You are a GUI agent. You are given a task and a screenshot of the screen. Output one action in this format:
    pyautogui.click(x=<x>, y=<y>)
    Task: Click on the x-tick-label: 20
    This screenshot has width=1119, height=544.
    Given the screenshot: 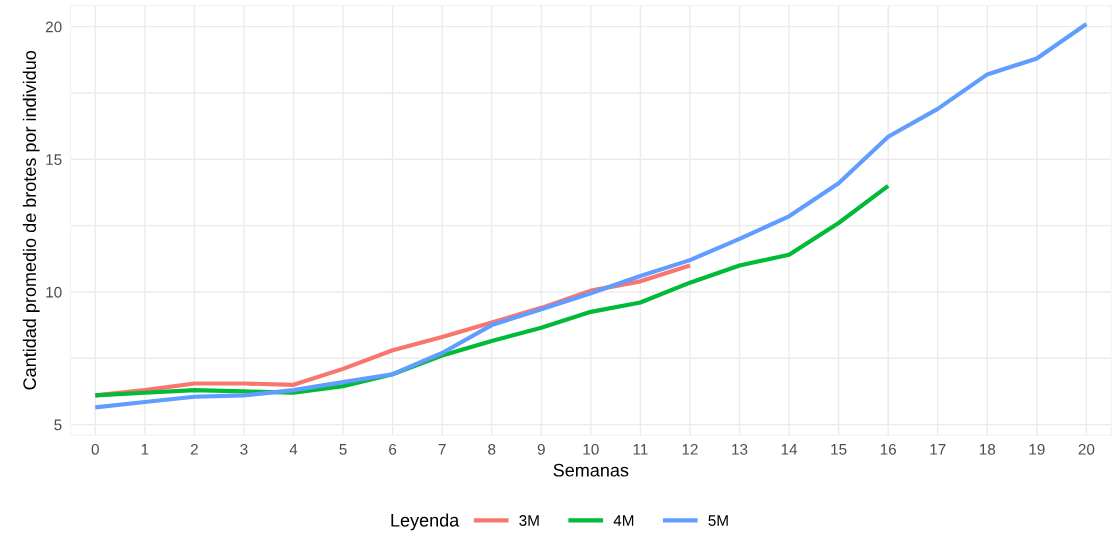 What is the action you would take?
    pyautogui.click(x=1086, y=449)
    